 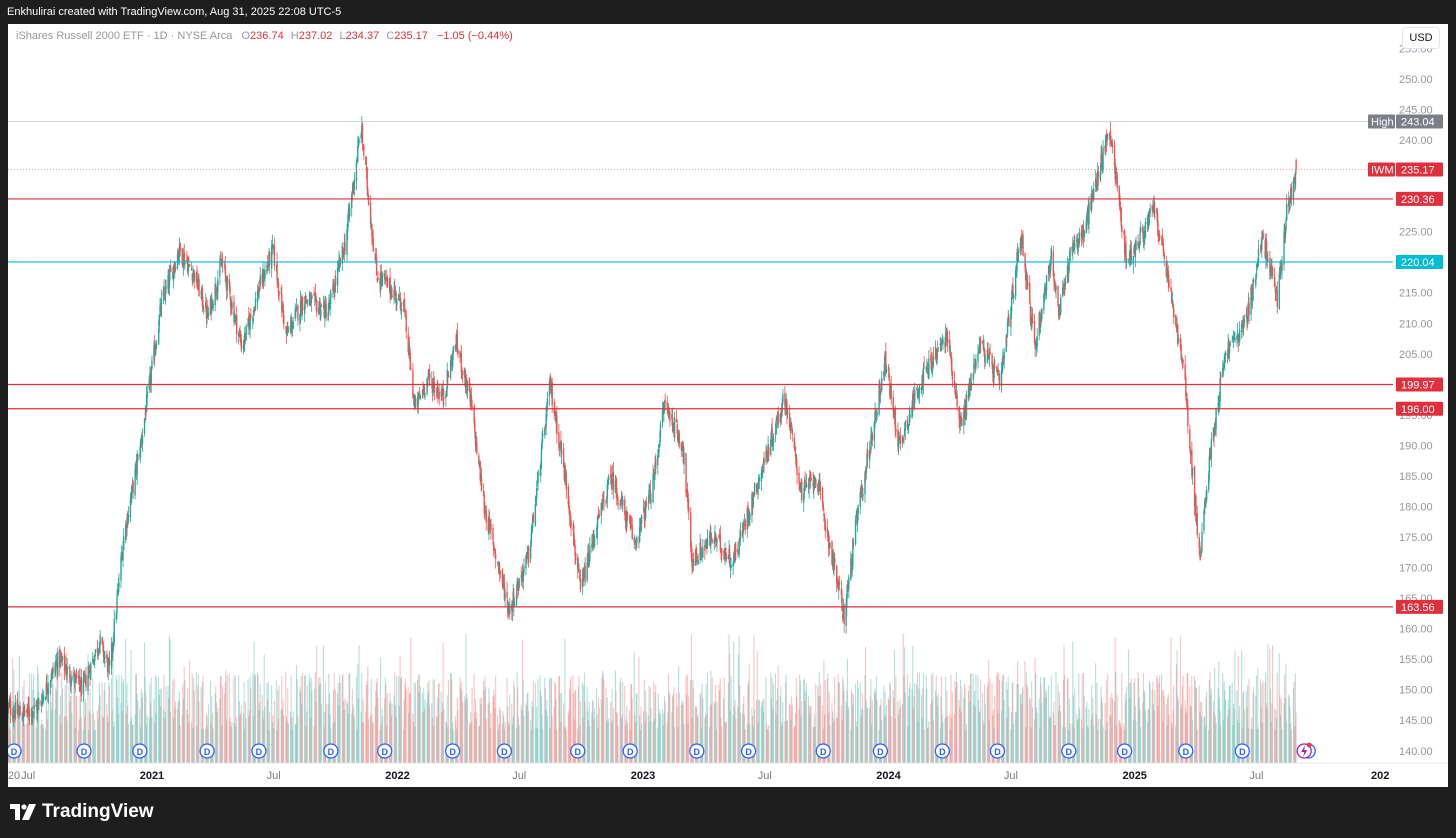 What do you see at coordinates (1418, 263) in the screenshot?
I see `level-badge-label: 220.04` at bounding box center [1418, 263].